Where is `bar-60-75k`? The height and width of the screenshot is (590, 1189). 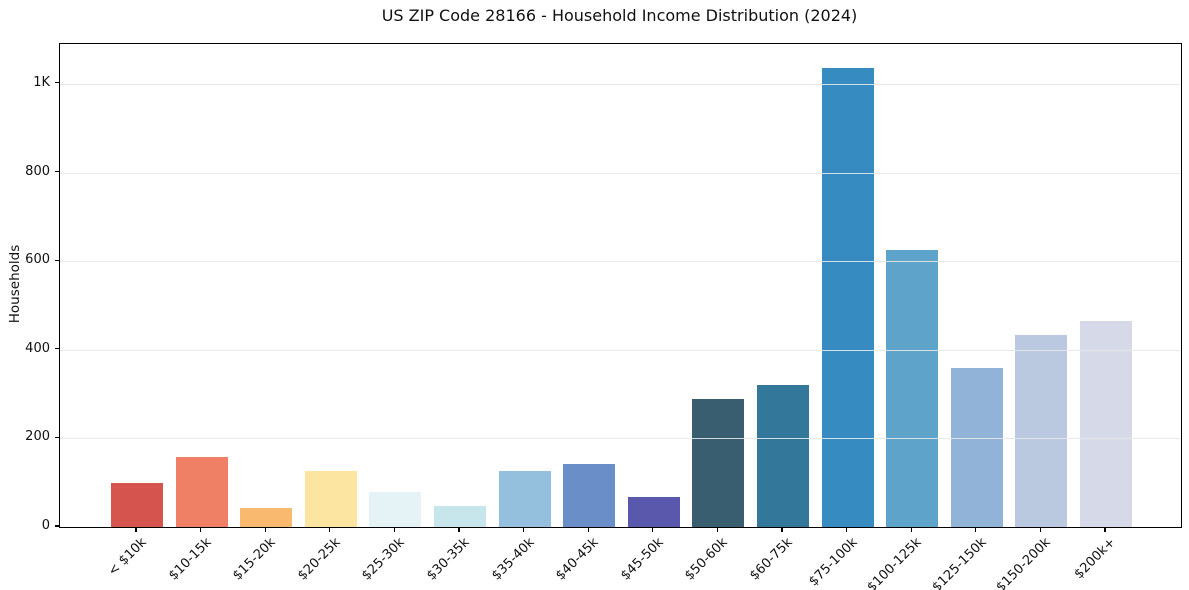 bar-60-75k is located at coordinates (783, 456).